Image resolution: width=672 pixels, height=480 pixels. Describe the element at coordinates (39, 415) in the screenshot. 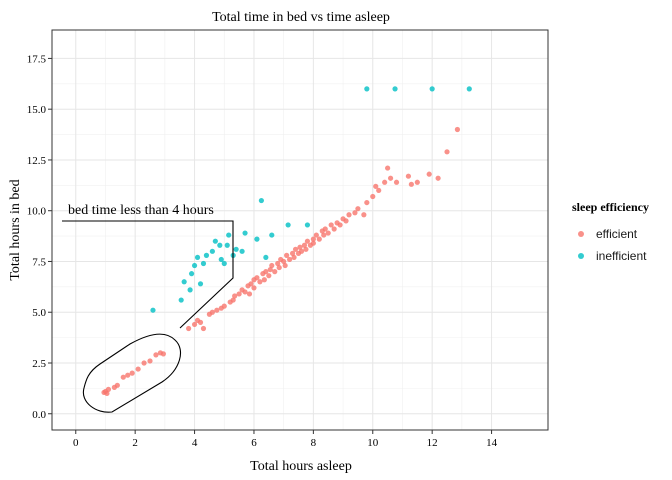

I see `y-tick-label: 0.0` at that location.